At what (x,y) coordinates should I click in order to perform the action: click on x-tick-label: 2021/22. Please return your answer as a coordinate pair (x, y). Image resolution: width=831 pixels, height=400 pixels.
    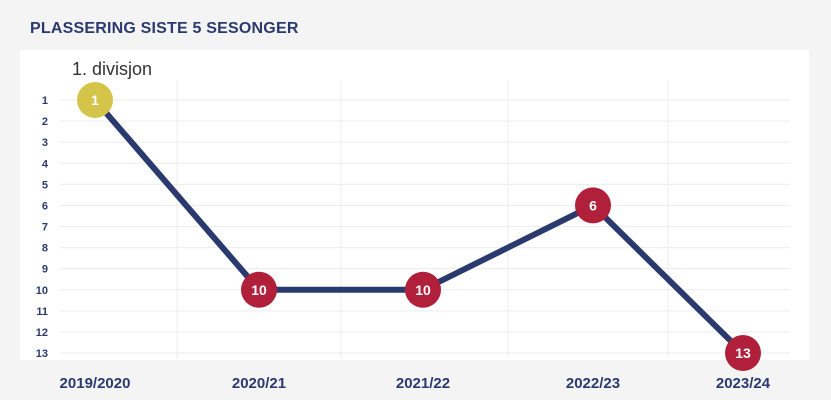
    Looking at the image, I should click on (423, 383).